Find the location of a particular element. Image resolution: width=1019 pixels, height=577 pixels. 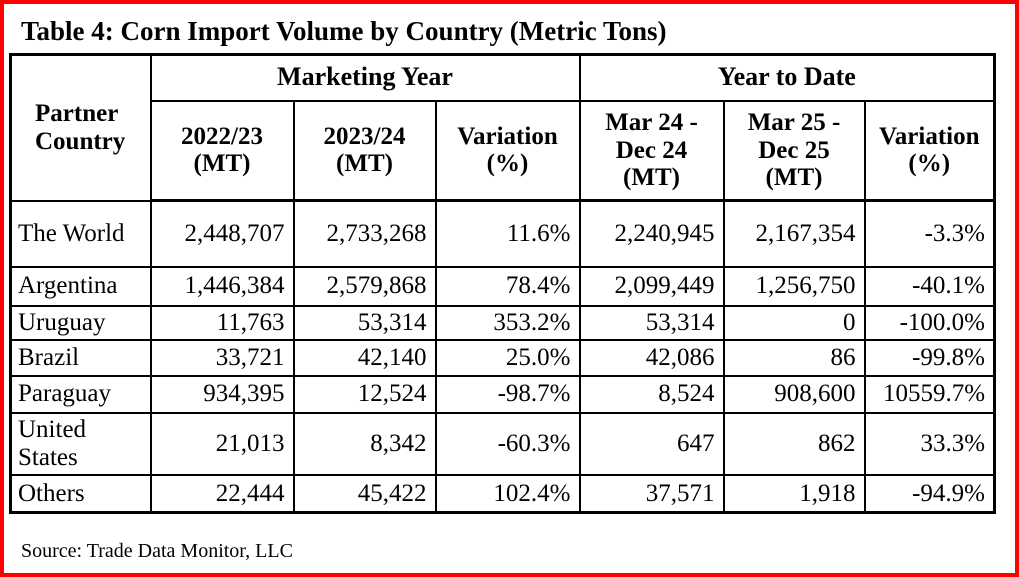

value-cell: 33,721 is located at coordinates (222, 357).